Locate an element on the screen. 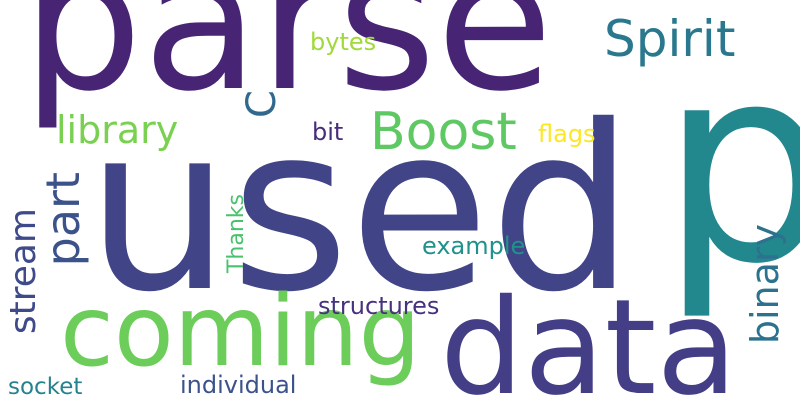 The height and width of the screenshot is (400, 800). word-boost: Boost is located at coordinates (443, 132).